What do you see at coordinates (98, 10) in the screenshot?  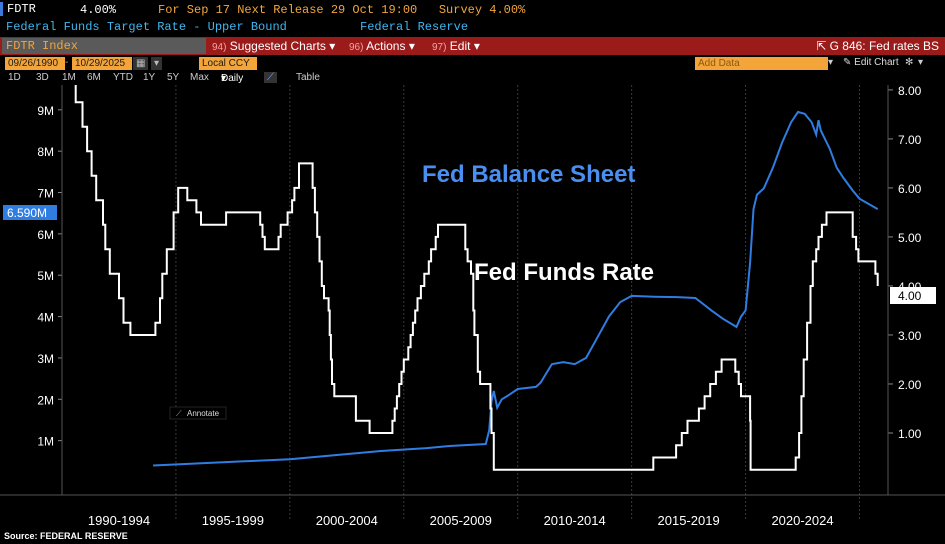 I see `last-price: 4.00%` at bounding box center [98, 10].